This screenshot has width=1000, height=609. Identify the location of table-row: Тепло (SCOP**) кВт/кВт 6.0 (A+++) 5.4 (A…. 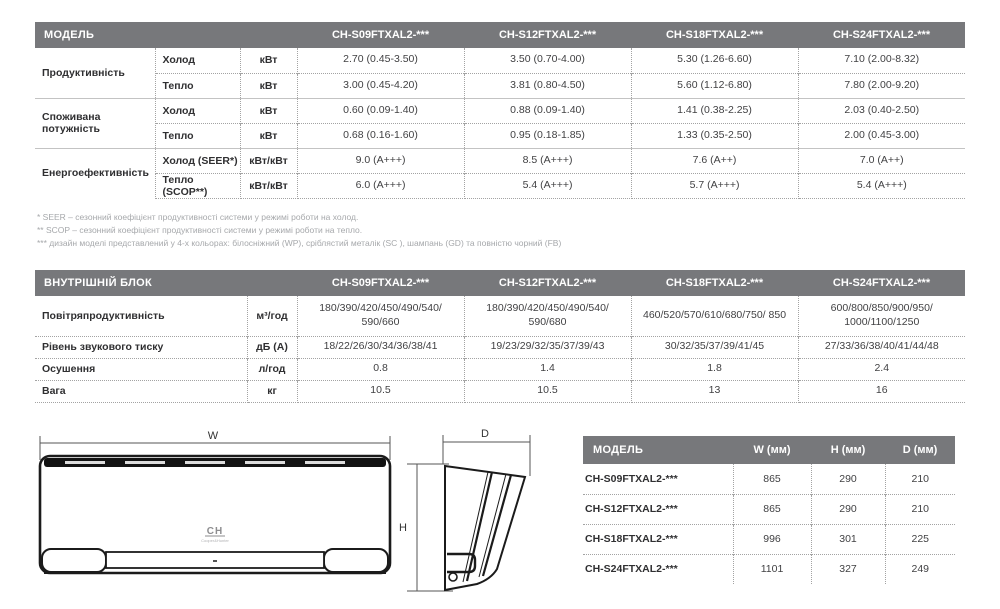
(500, 185).